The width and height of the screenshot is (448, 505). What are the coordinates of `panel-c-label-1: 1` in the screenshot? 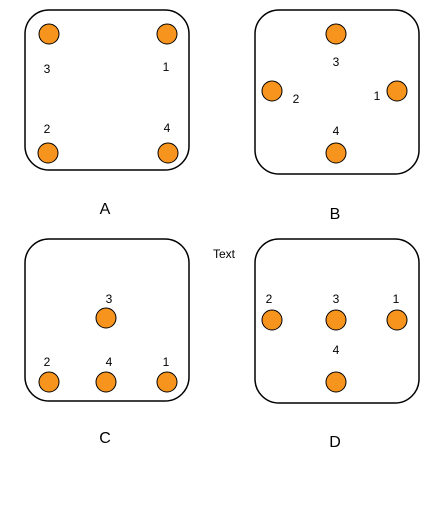 It's located at (166, 362).